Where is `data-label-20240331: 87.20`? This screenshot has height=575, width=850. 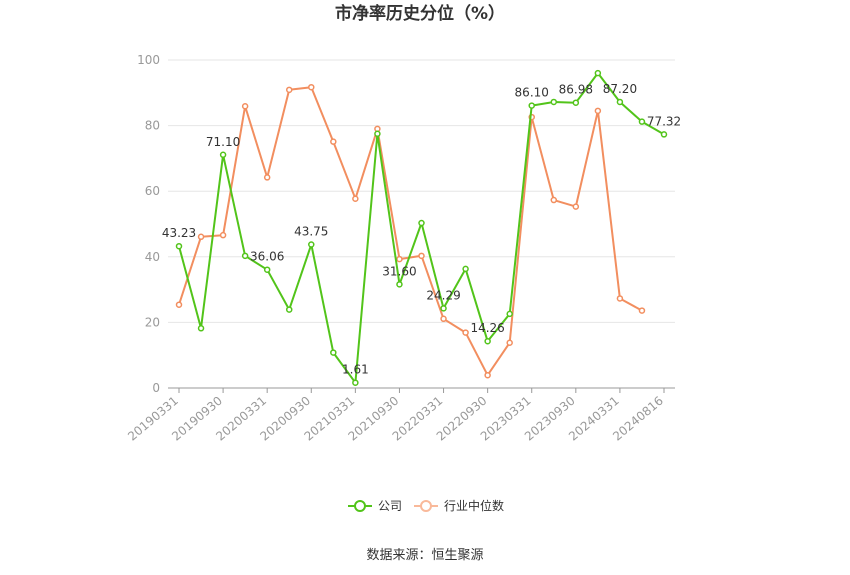
data-label-20240331: 87.20 is located at coordinates (620, 89).